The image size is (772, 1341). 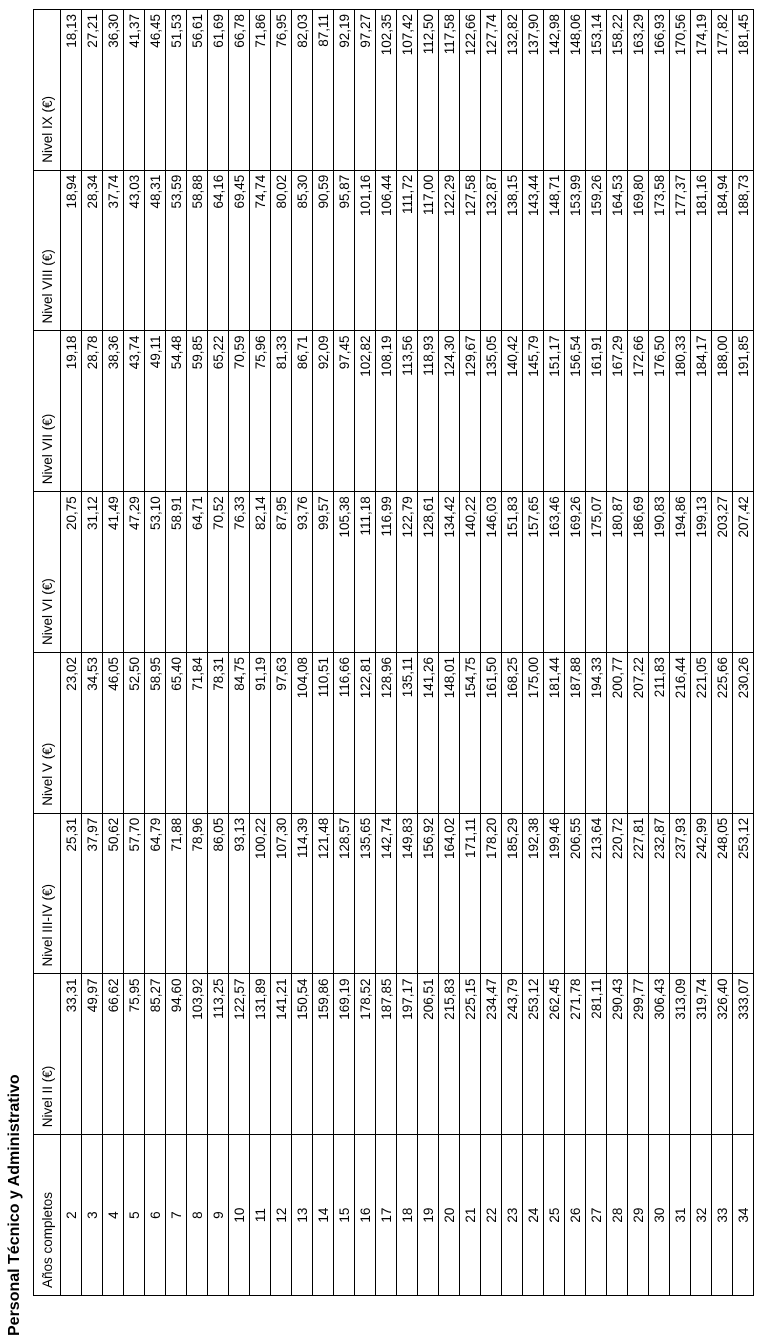 What do you see at coordinates (176, 1215) in the screenshot?
I see `years-cell: 7` at bounding box center [176, 1215].